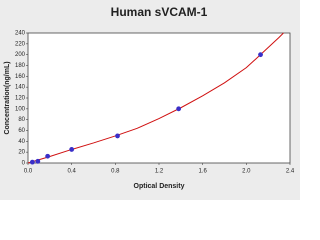 This screenshot has width=320, height=240. What do you see at coordinates (21, 120) in the screenshot?
I see `y-tick-label: 80` at bounding box center [21, 120].